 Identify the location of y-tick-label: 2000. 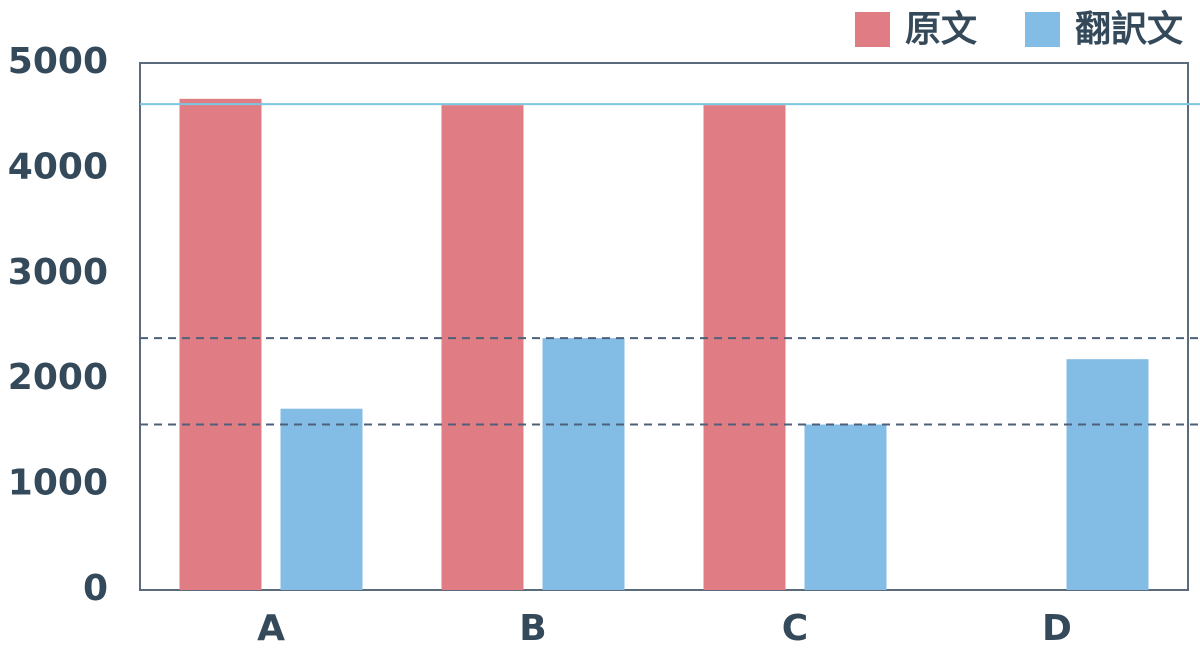
(58, 377).